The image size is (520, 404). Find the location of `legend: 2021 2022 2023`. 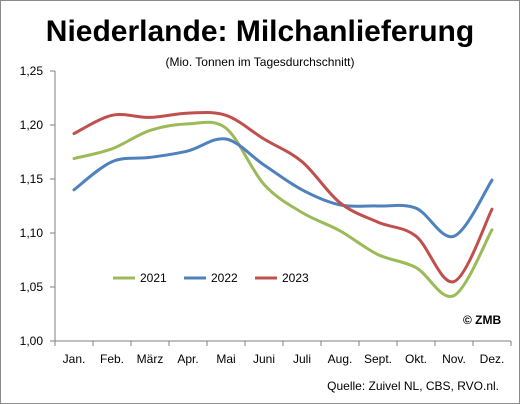

legend: 2021 2022 2023 is located at coordinates (211, 278).